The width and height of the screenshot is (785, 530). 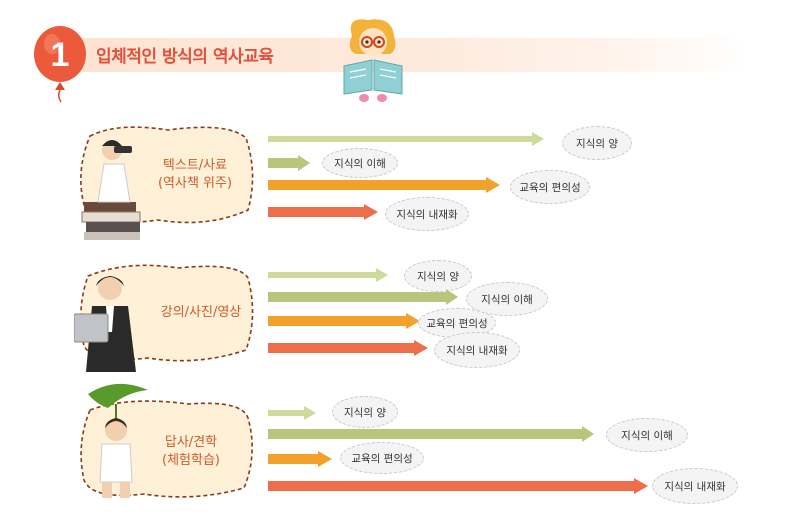 I want to click on section-number: 1, so click(x=60, y=55).